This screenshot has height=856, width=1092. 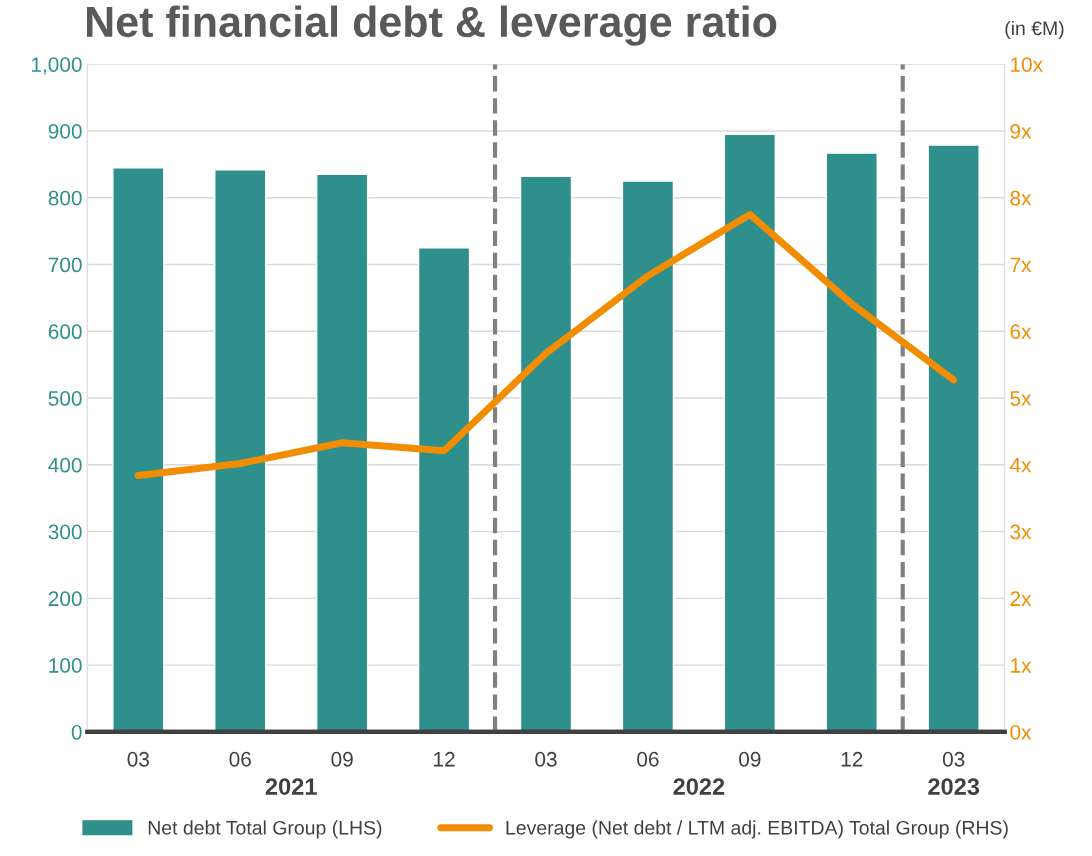 I want to click on y-tick-label: 100, so click(x=65, y=665).